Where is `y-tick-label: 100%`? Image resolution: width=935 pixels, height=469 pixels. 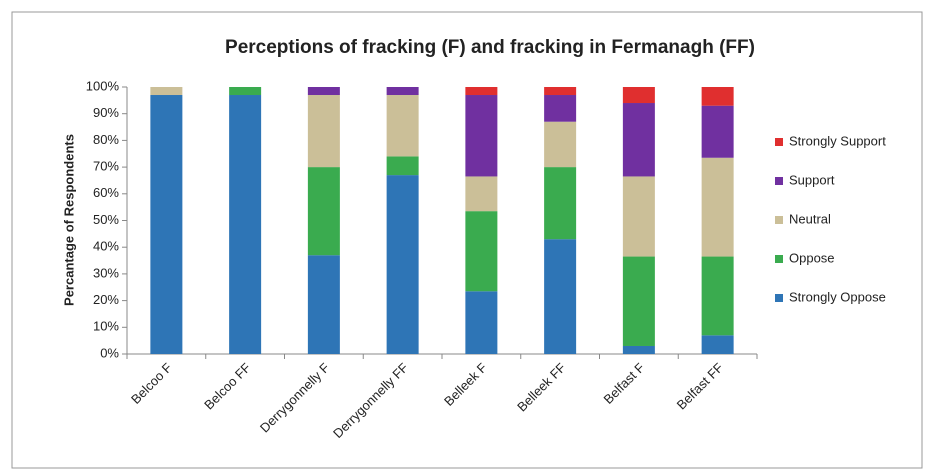 y-tick-label: 100% is located at coordinates (103, 85).